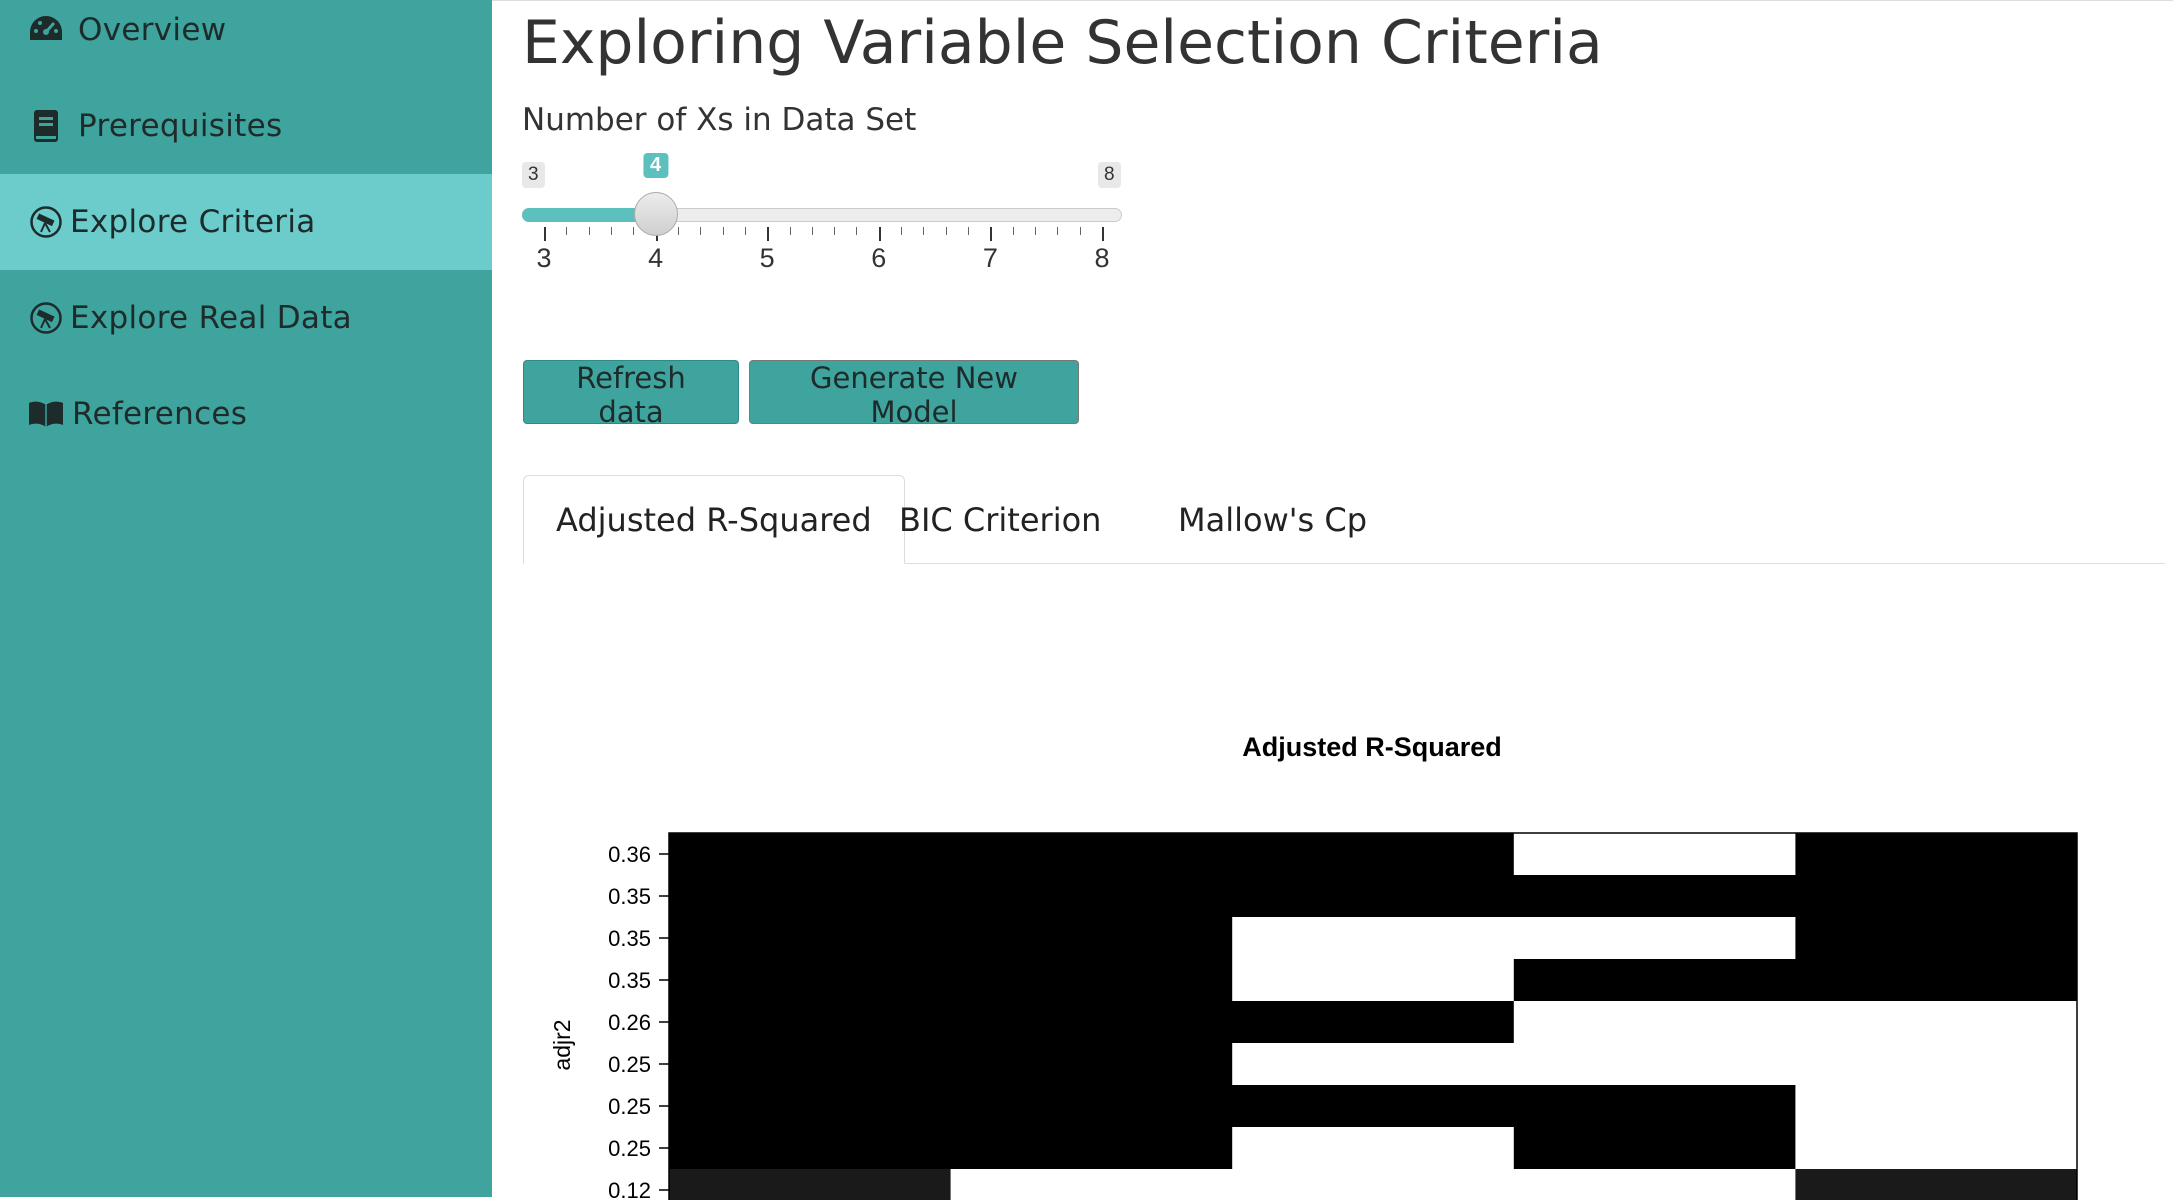 This screenshot has width=2173, height=1200. Describe the element at coordinates (631, 394) in the screenshot. I see `refresh-data-button: Refresh data` at that location.